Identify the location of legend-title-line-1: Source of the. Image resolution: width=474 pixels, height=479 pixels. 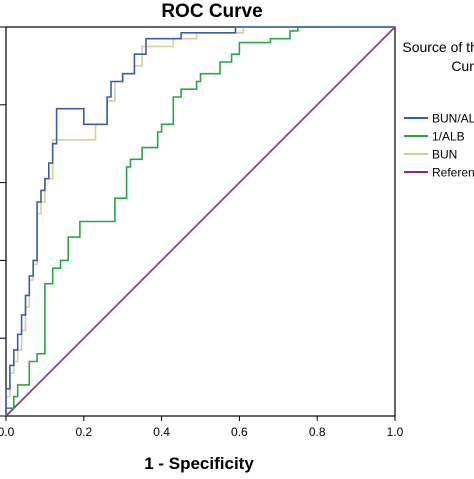
(438, 47).